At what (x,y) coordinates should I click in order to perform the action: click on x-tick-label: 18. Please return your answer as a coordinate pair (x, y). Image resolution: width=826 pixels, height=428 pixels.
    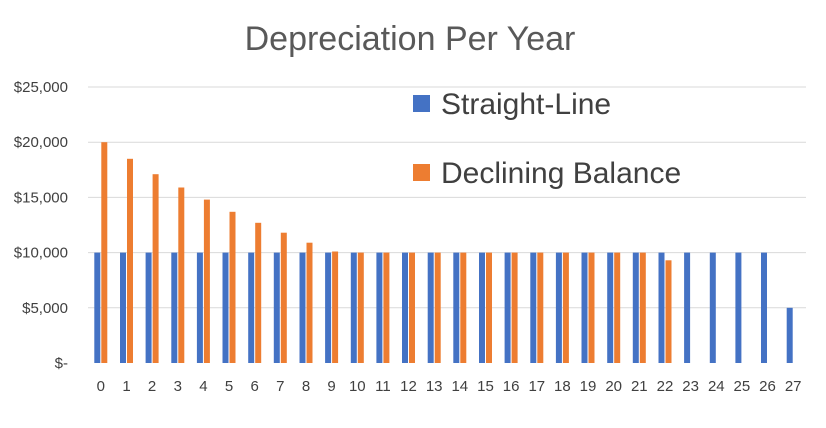
    Looking at the image, I should click on (562, 386).